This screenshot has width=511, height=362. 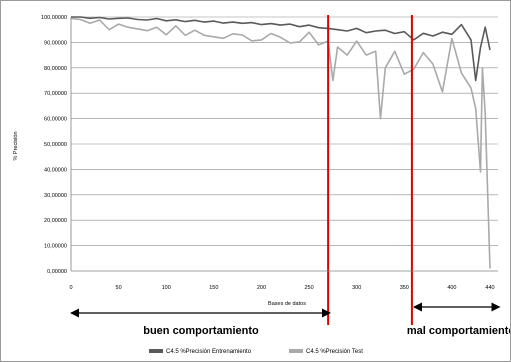 I want to click on y-tick-label: 60,00000, so click(x=55, y=120).